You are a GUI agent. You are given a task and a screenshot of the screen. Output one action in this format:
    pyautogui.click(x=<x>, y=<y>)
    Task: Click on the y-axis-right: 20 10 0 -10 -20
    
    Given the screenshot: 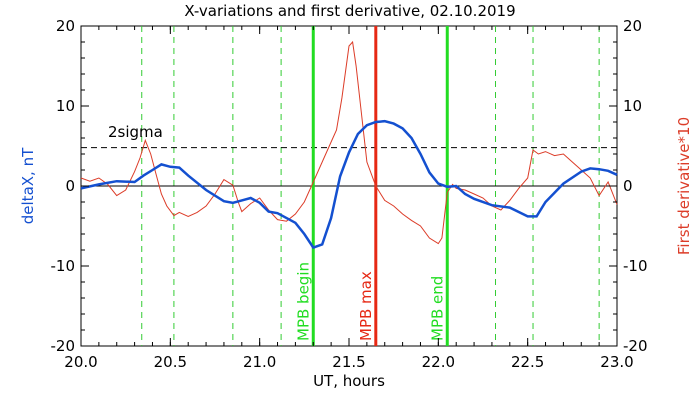 What is the action you would take?
    pyautogui.click(x=628, y=186)
    